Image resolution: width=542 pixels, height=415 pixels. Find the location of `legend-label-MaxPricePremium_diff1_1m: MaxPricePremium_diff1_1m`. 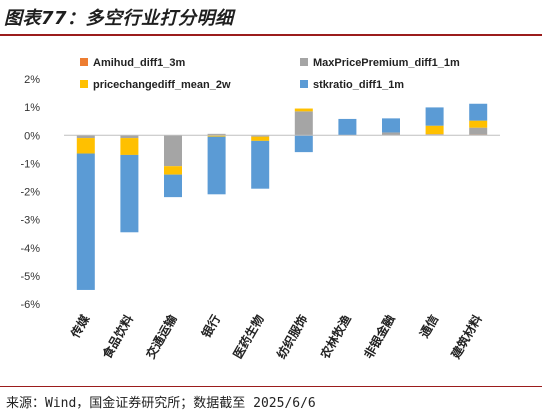

legend-label-MaxPricePremium_diff1_1m: MaxPricePremium_diff1_1m is located at coordinates (386, 63).